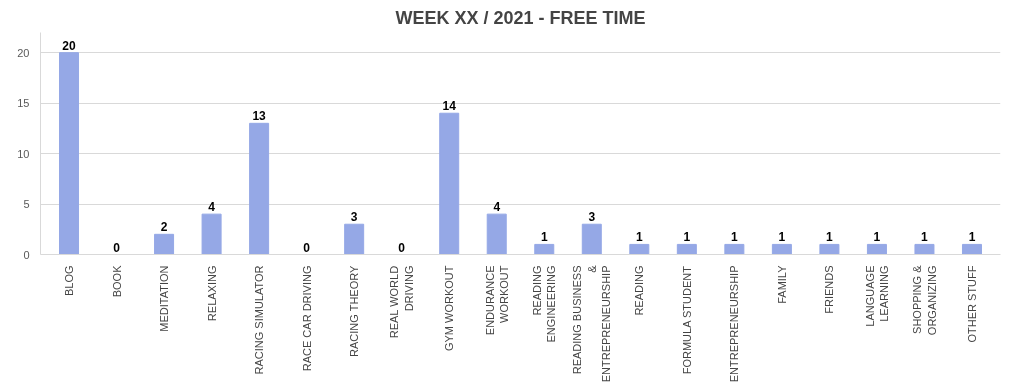  I want to click on x-tick-label: SHOPPING & ORGANIZING, so click(924, 300).